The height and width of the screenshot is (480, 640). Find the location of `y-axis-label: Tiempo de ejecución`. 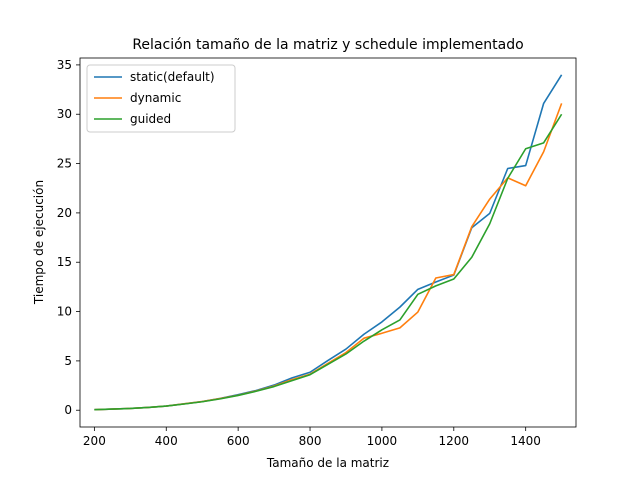

y-axis-label: Tiempo de ejecución is located at coordinates (39, 242).